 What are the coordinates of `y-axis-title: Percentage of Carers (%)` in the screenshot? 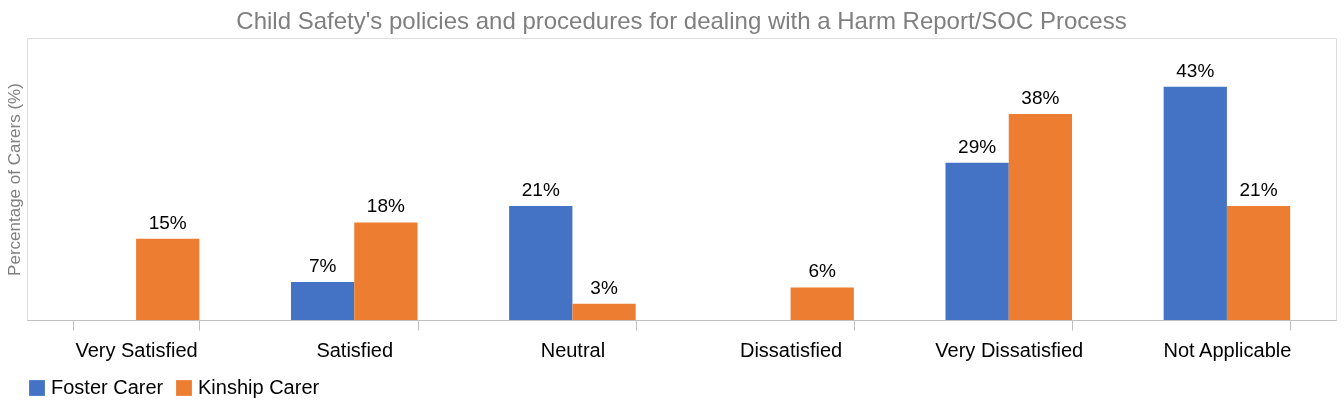 It's located at (14, 179).